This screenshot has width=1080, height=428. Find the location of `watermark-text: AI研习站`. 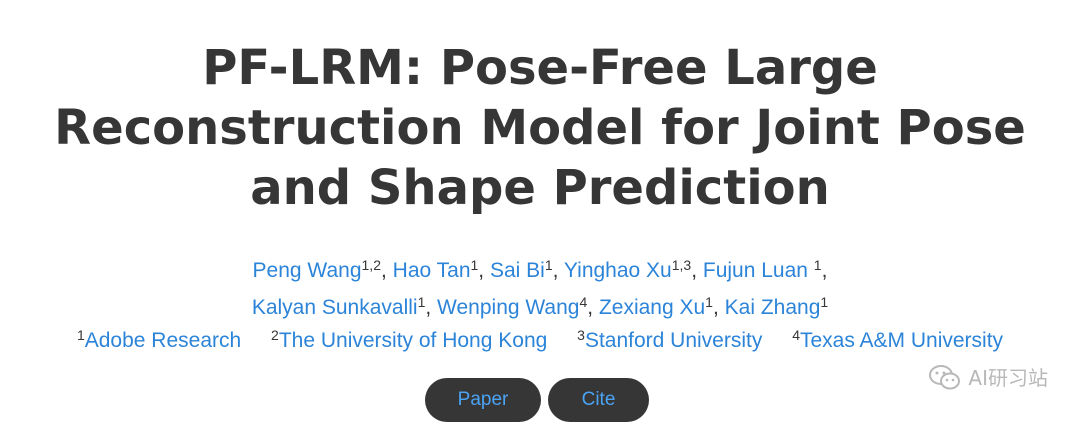

watermark-text: AI研习站 is located at coordinates (1008, 378).